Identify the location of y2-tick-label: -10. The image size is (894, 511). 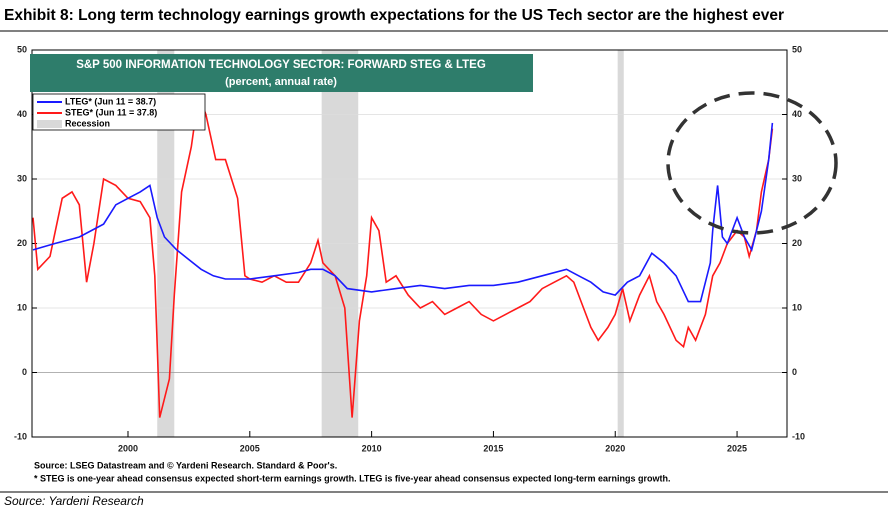
(798, 436).